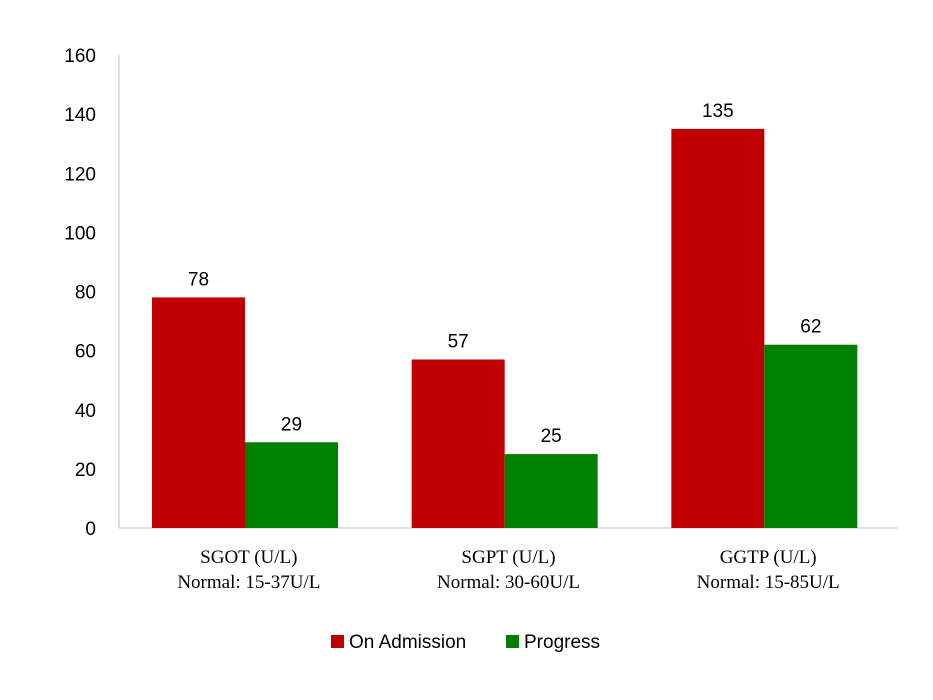  I want to click on data-label: 25, so click(551, 436).